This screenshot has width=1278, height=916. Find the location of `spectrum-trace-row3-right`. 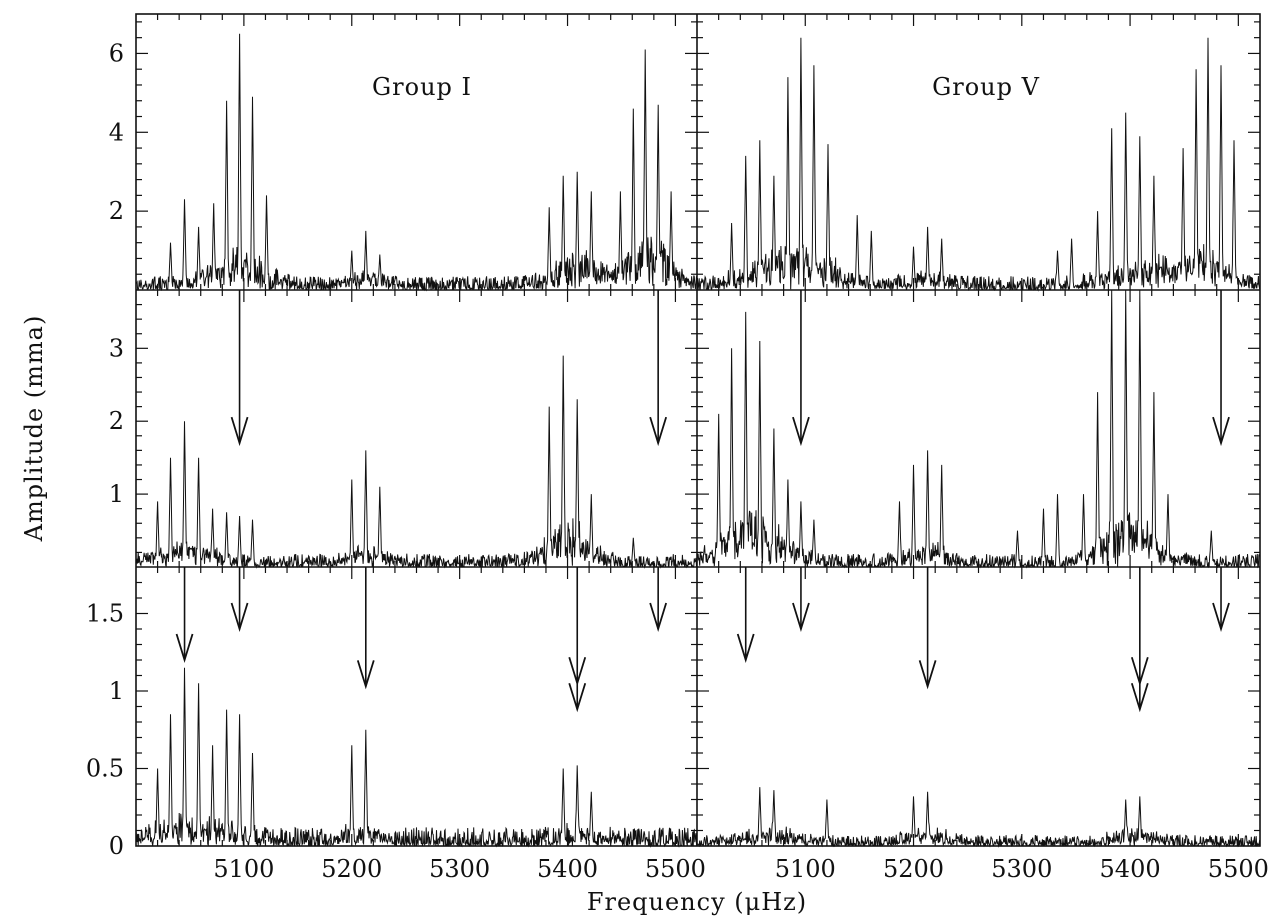

spectrum-trace-row3-right is located at coordinates (978, 817).